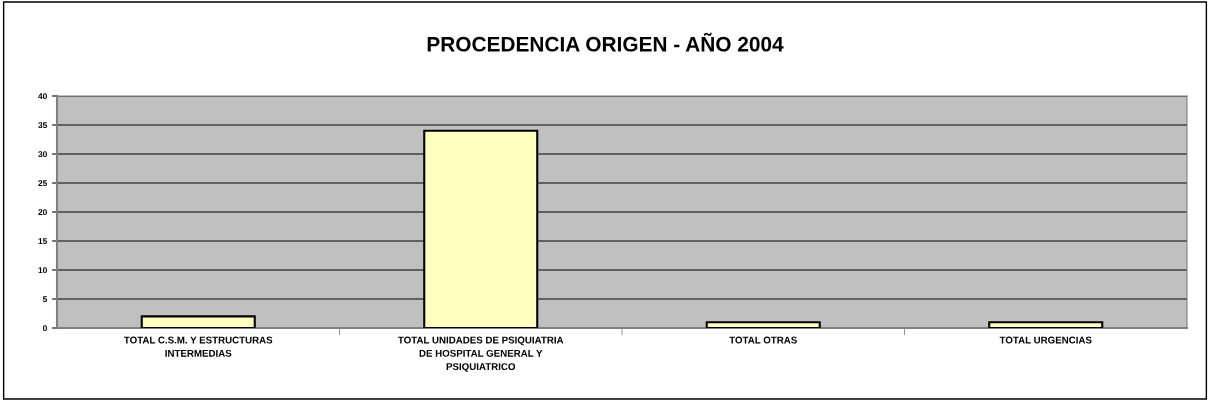  I want to click on x-tick-label: TOTAL OTRAS, so click(763, 340).